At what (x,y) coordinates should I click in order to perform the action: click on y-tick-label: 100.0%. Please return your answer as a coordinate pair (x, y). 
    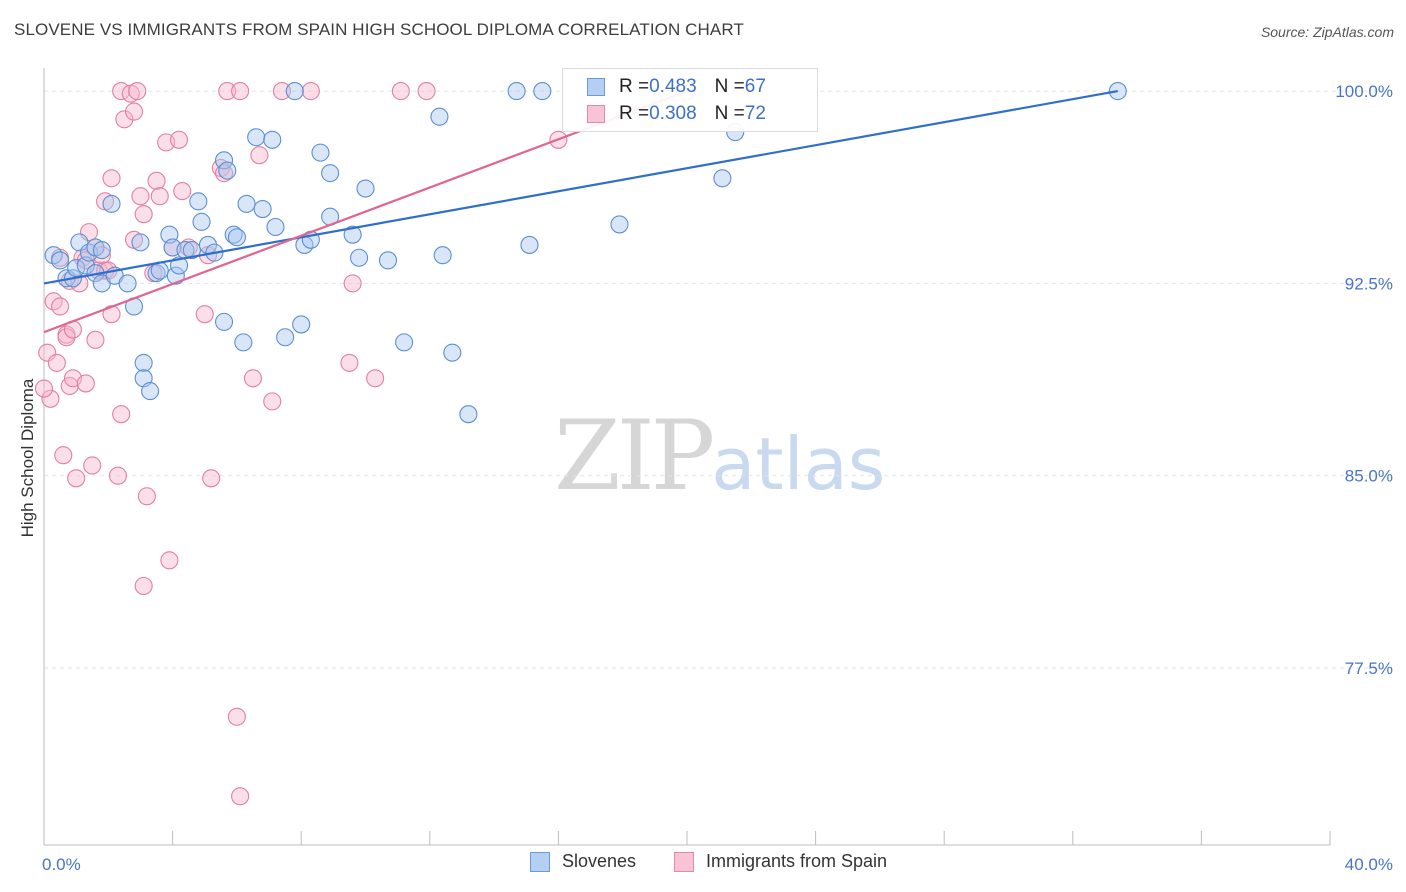
    Looking at the image, I should click on (1364, 91).